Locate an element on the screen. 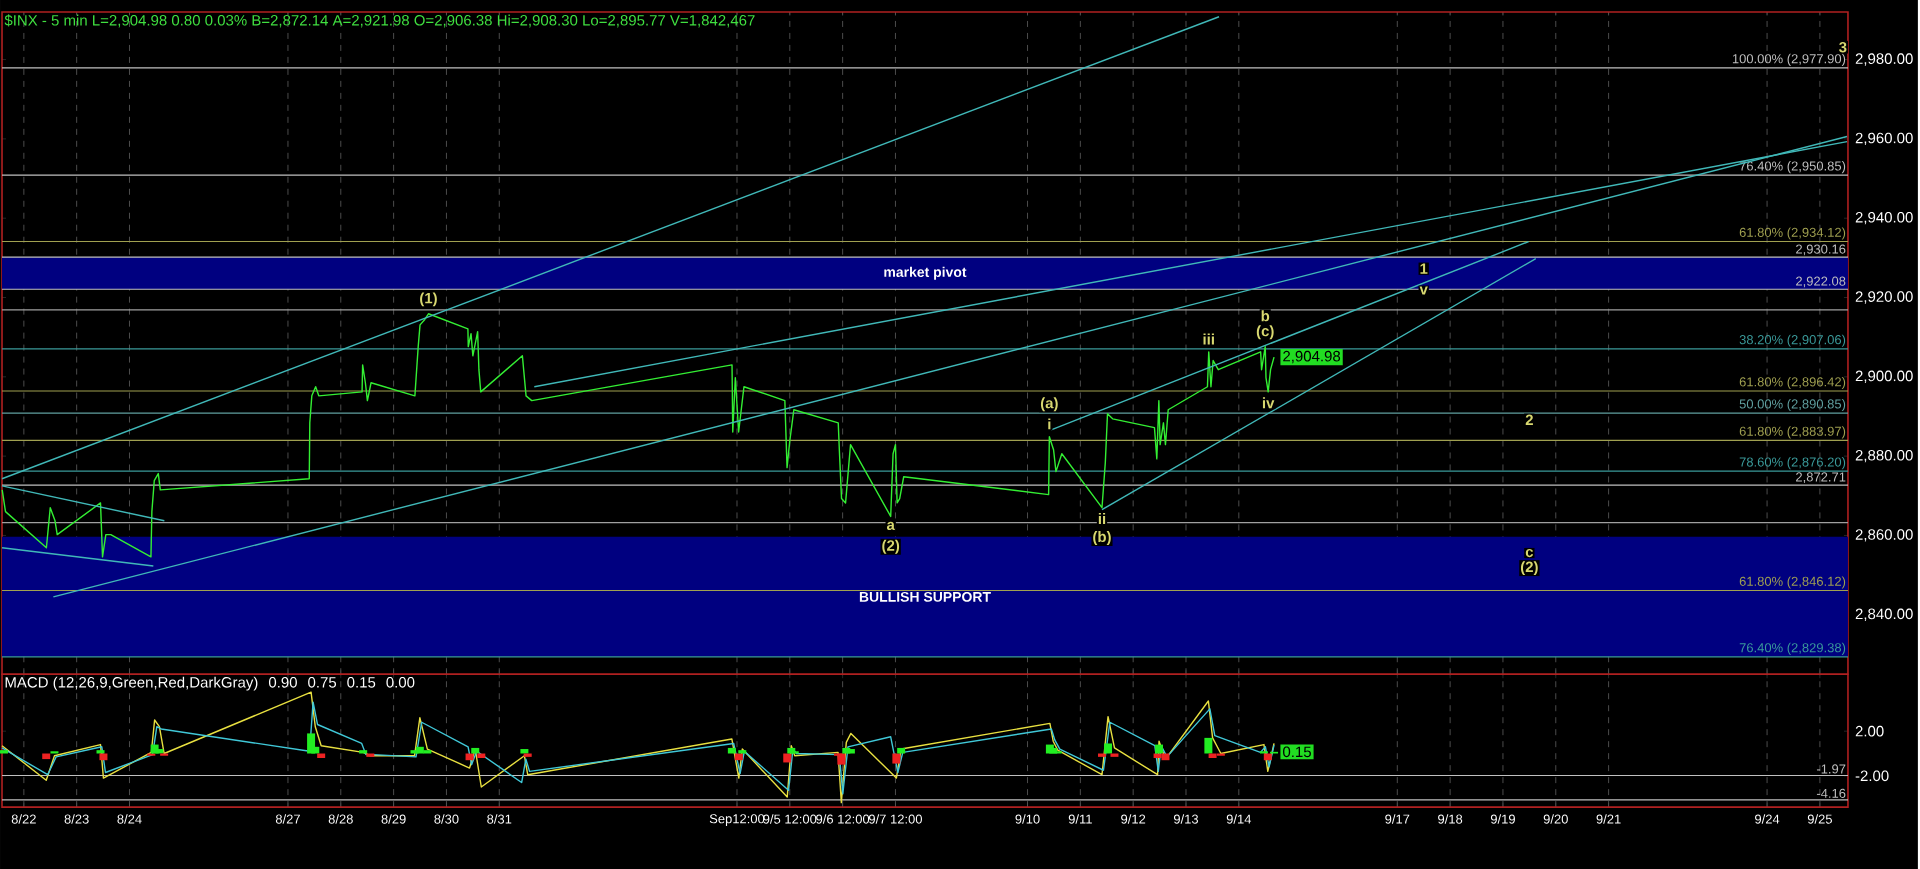  ref-line-label: 2,930.16 is located at coordinates (1821, 250).